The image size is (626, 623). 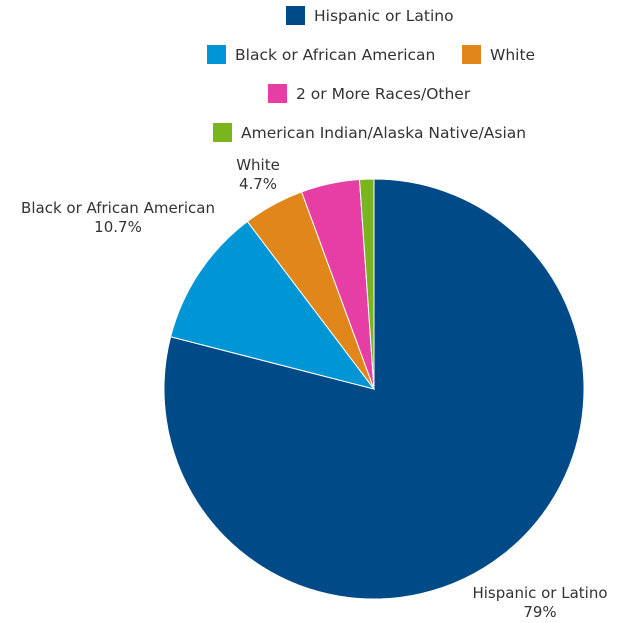 I want to click on data-label-white: White 4.7%, so click(x=258, y=175).